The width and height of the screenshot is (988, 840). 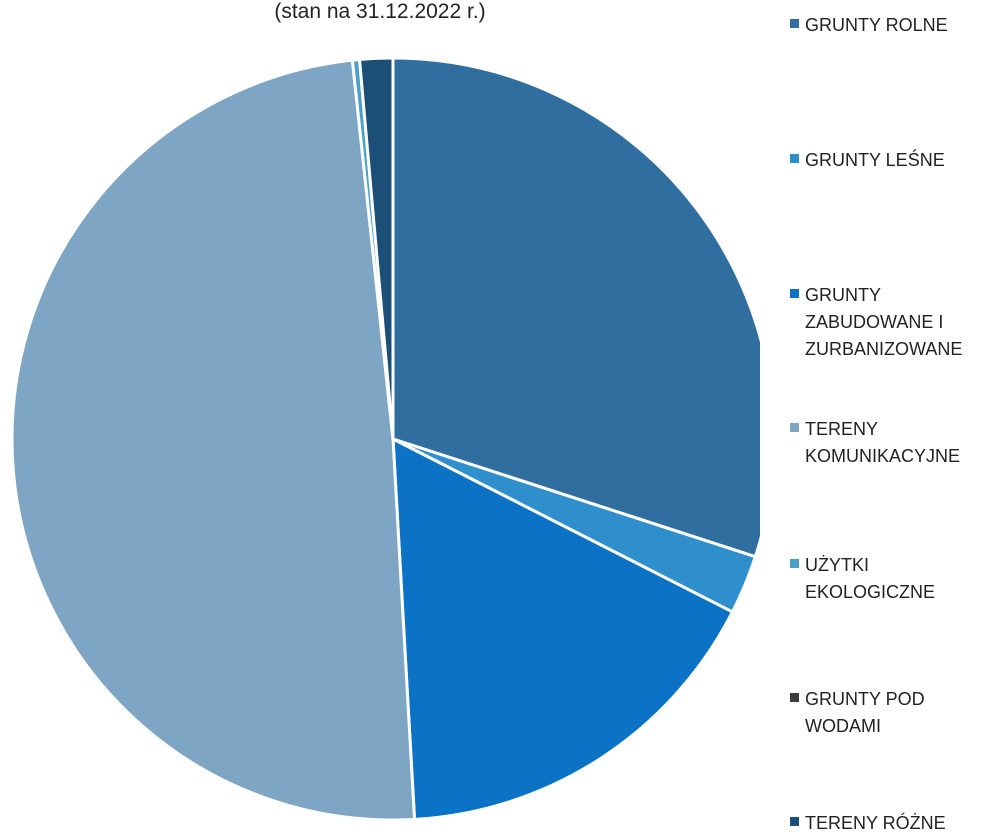 What do you see at coordinates (883, 442) in the screenshot?
I see `legend-label: TERENY KOMUNIKACYJNE` at bounding box center [883, 442].